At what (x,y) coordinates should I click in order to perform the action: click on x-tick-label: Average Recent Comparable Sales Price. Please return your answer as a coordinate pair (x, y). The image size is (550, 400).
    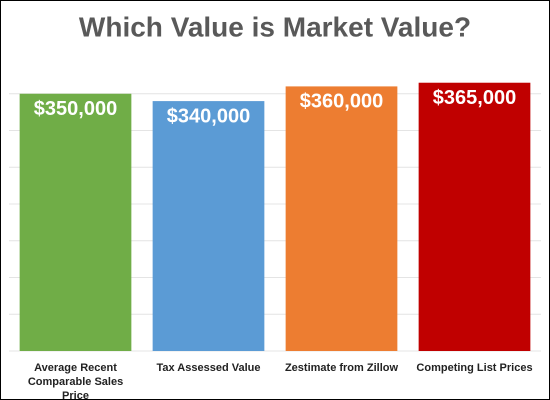
    Looking at the image, I should click on (75, 381).